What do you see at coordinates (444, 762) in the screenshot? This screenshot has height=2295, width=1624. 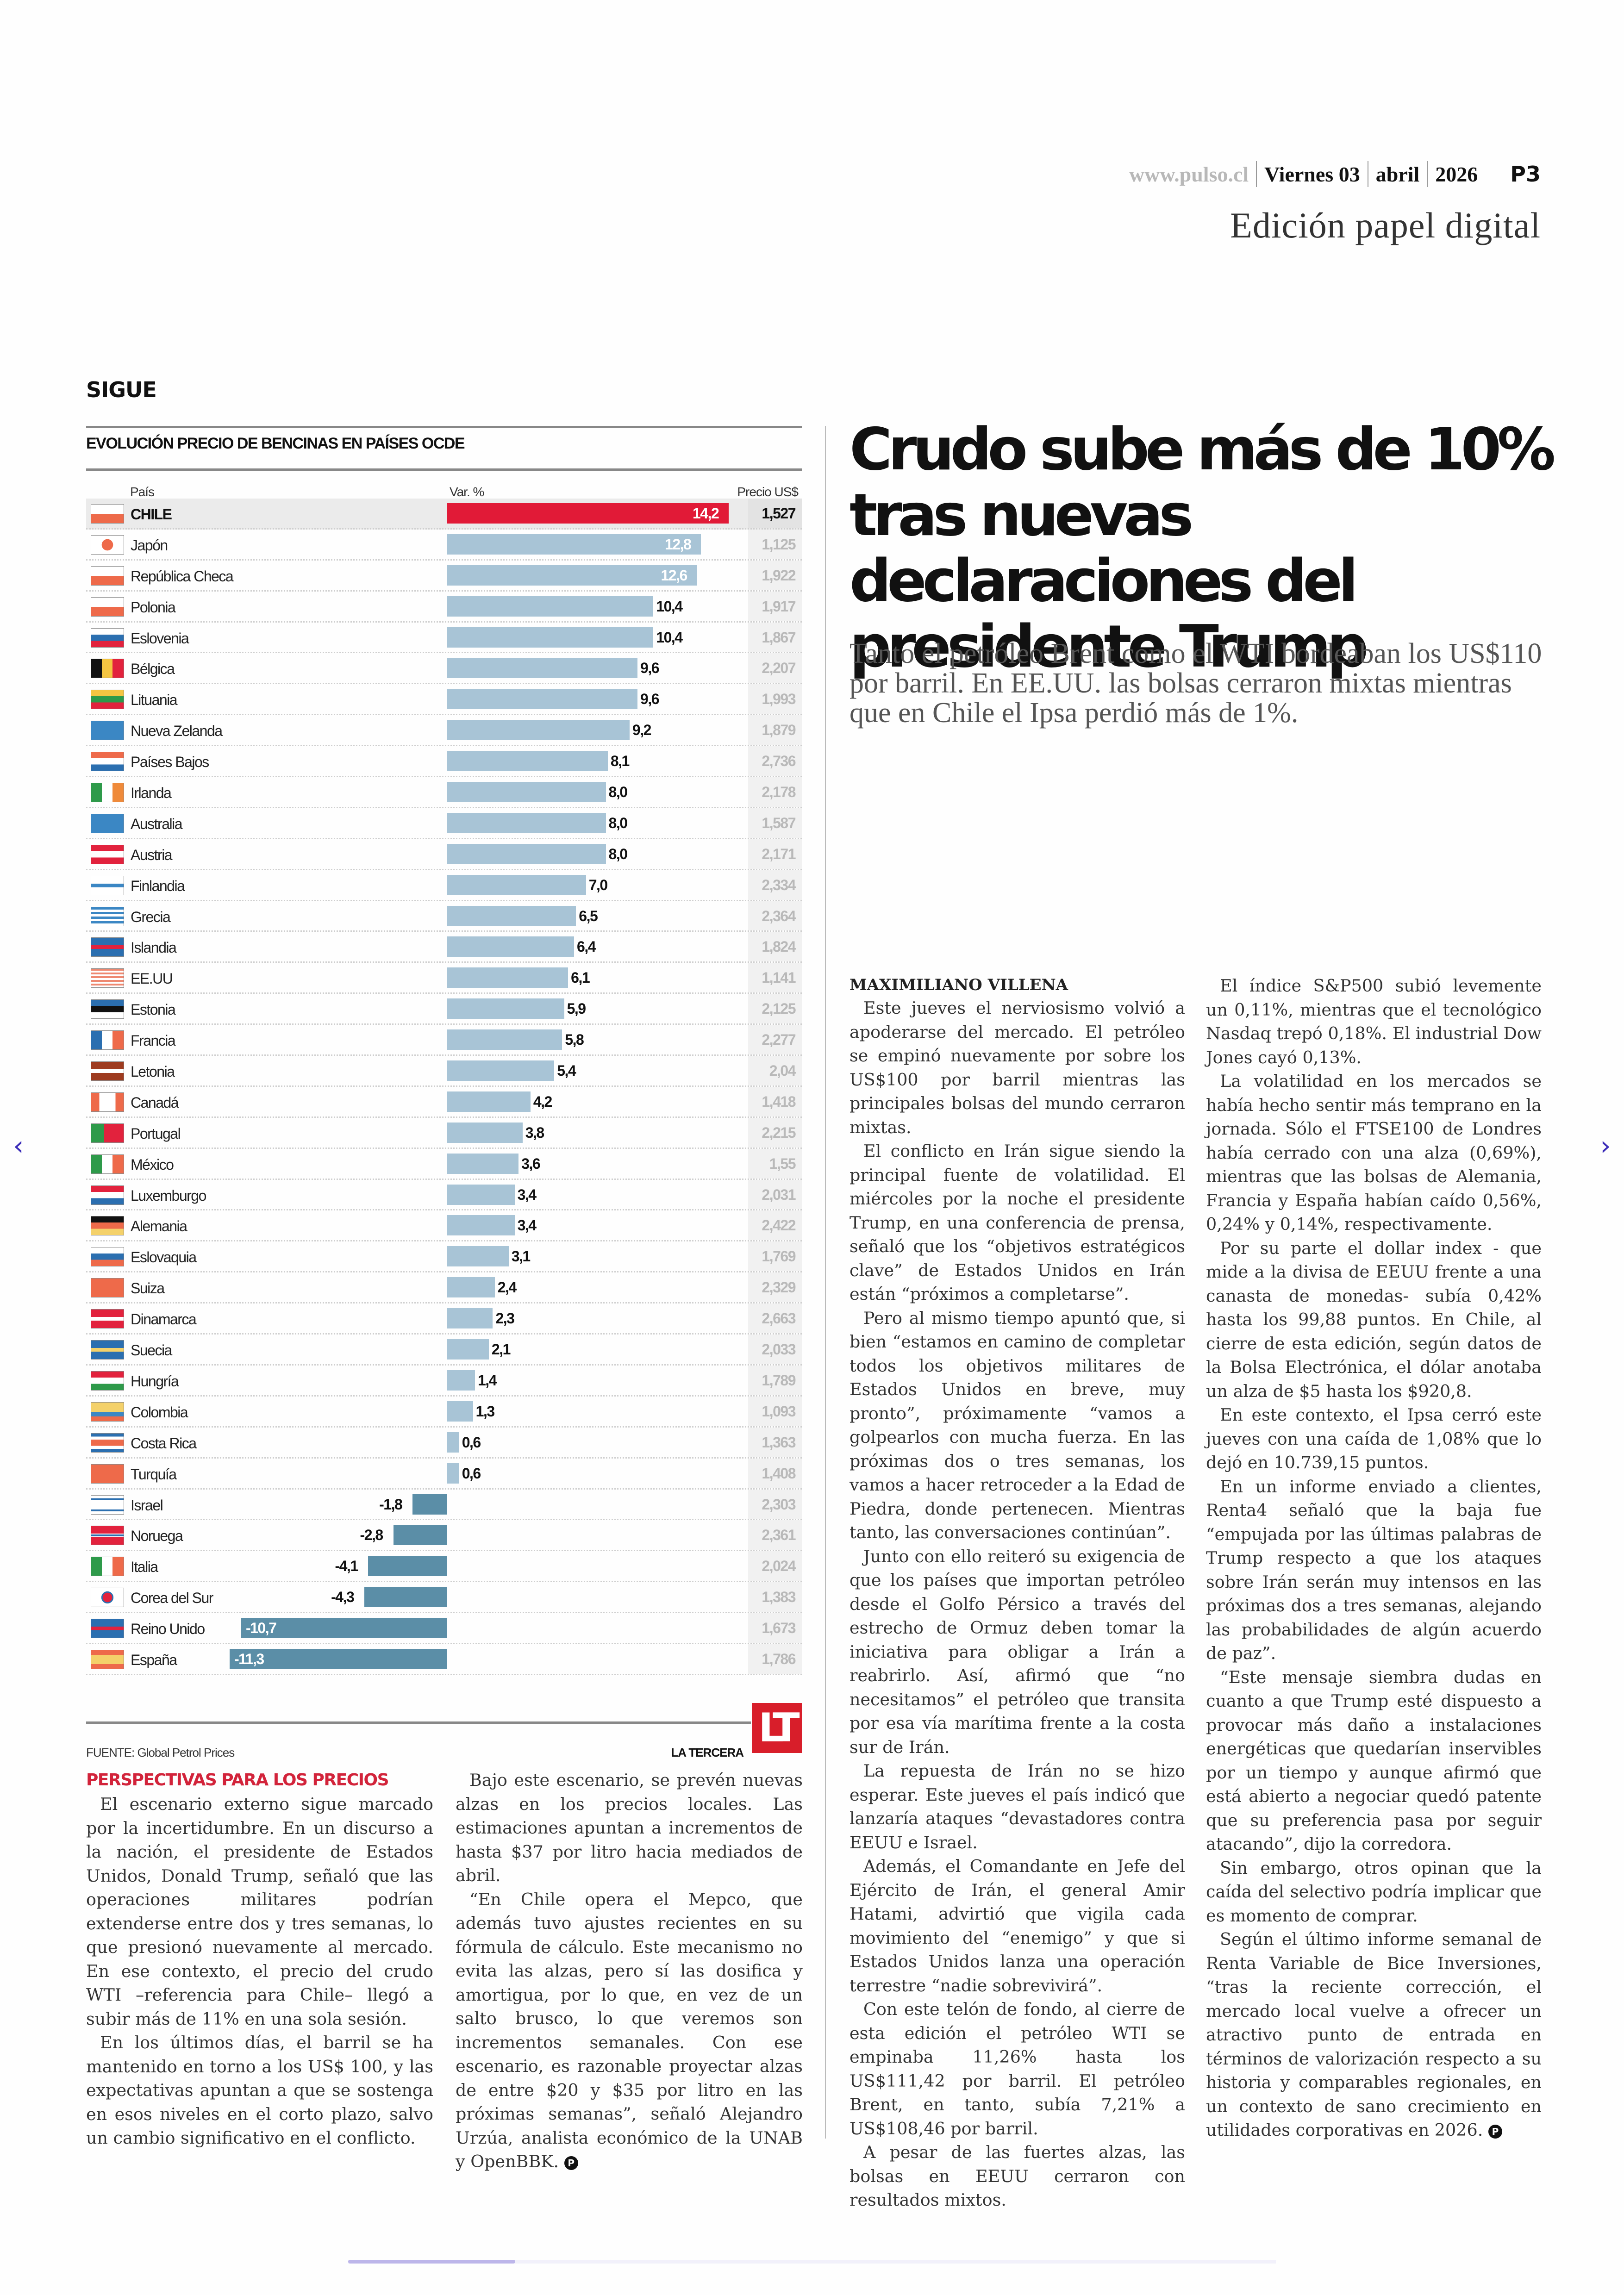 I see `chart-row: Países Bajos 8,1 2,736` at bounding box center [444, 762].